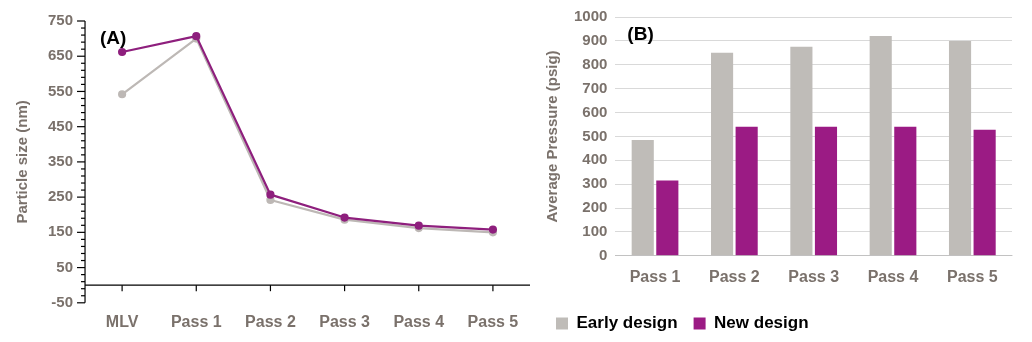 The image size is (1032, 342). What do you see at coordinates (603, 254) in the screenshot?
I see `y-tick-label: 0` at bounding box center [603, 254].